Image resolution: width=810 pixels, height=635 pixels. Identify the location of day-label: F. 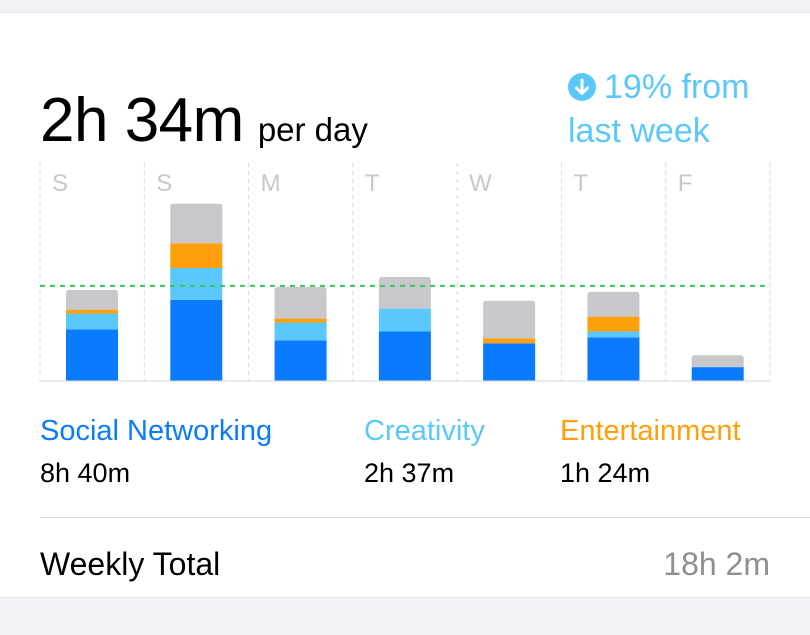
(685, 183).